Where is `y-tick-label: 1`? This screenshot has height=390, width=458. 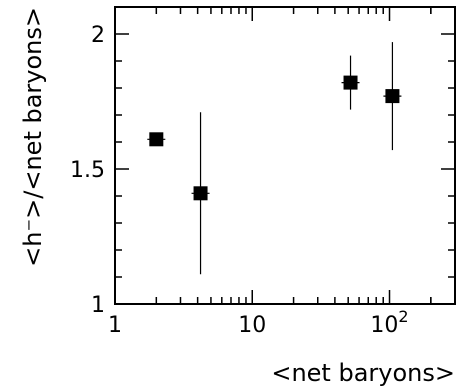 y-tick-label: 1 is located at coordinates (98, 305).